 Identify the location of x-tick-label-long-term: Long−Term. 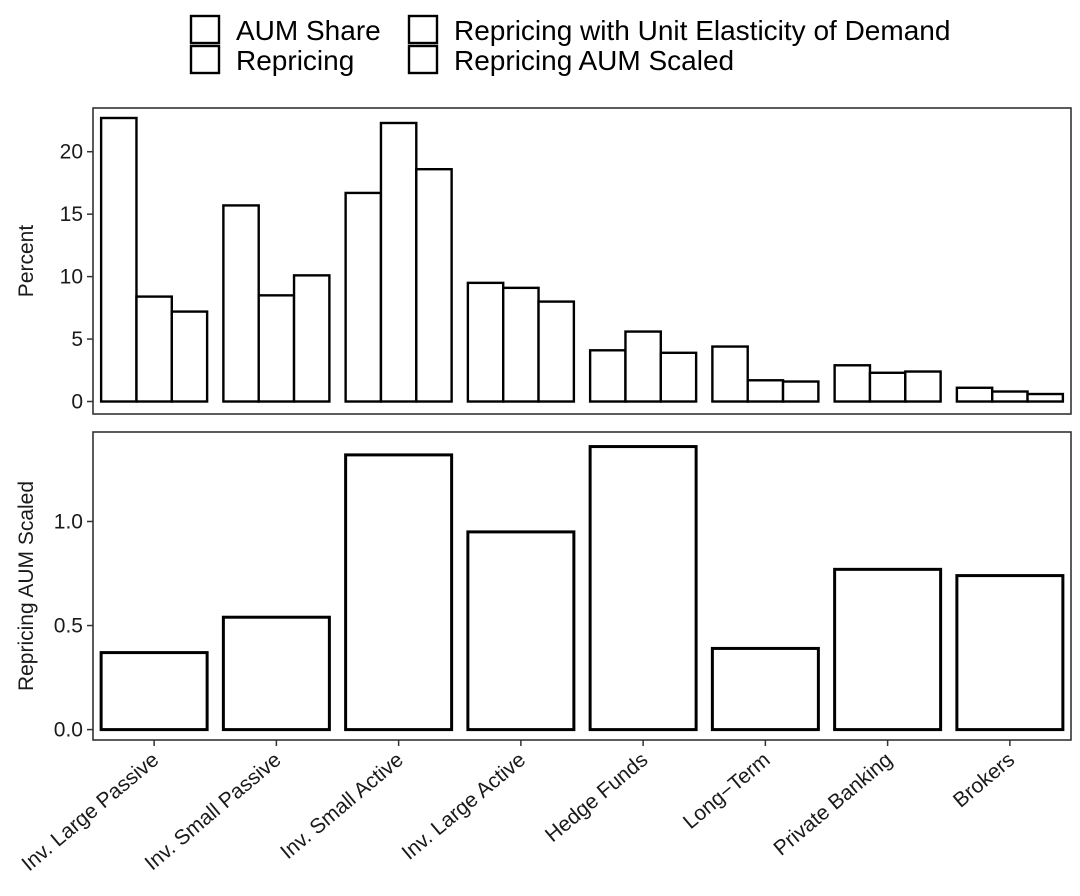
(727, 791).